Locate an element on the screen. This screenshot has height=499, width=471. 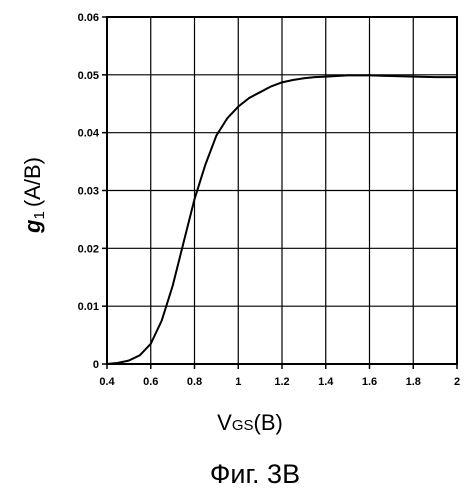
y-tick-label: 0 is located at coordinates (96, 365).